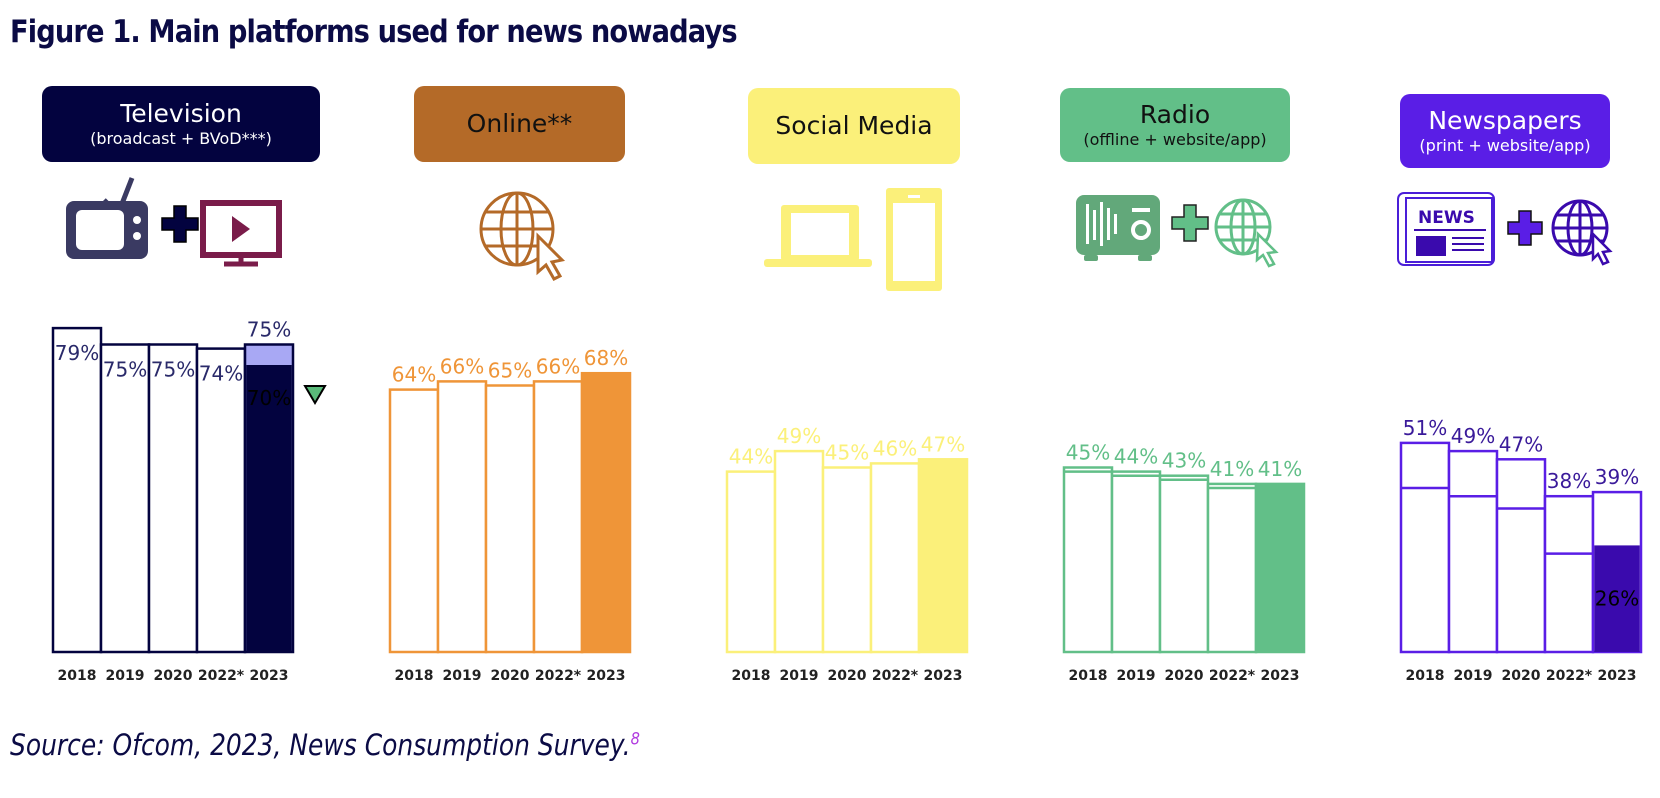 This screenshot has height=798, width=1660. What do you see at coordinates (462, 366) in the screenshot?
I see `data-label-2019: 66%` at bounding box center [462, 366].